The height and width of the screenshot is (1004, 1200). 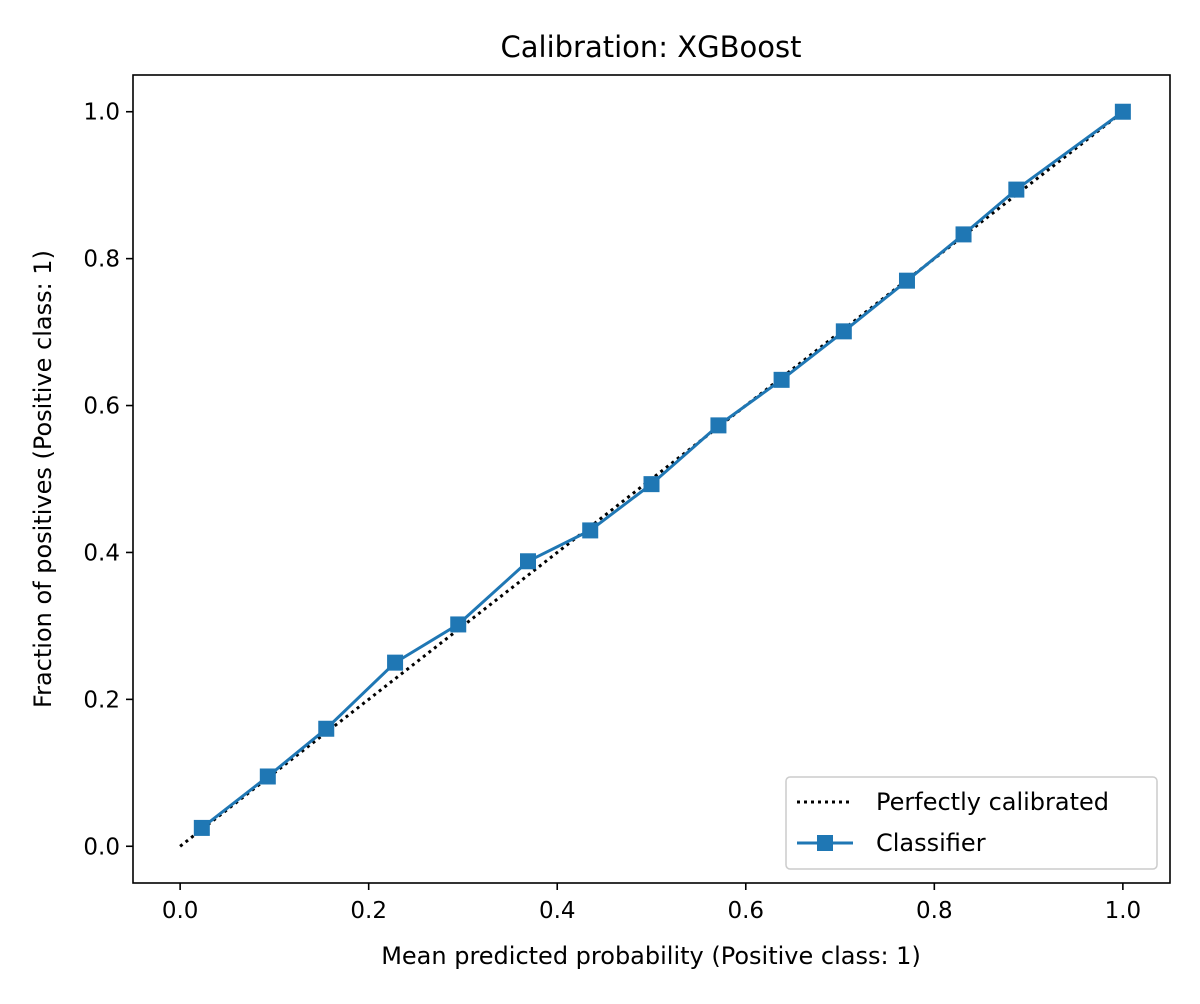 I want to click on y-tick-label: 0.6, so click(x=101, y=407).